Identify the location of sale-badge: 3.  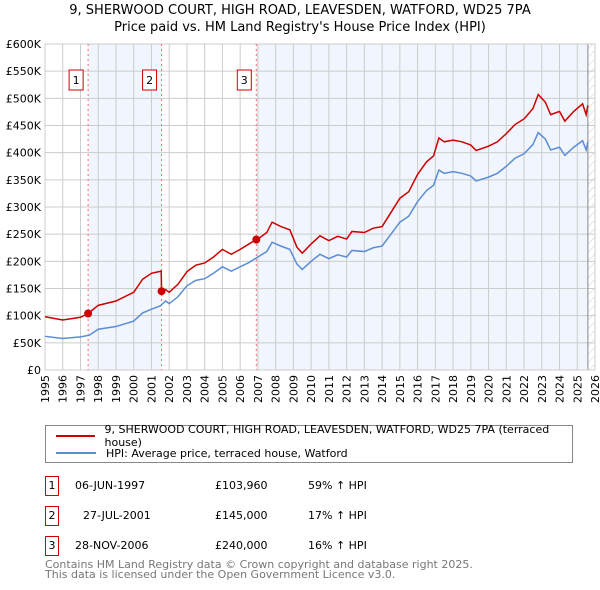
(52, 546).